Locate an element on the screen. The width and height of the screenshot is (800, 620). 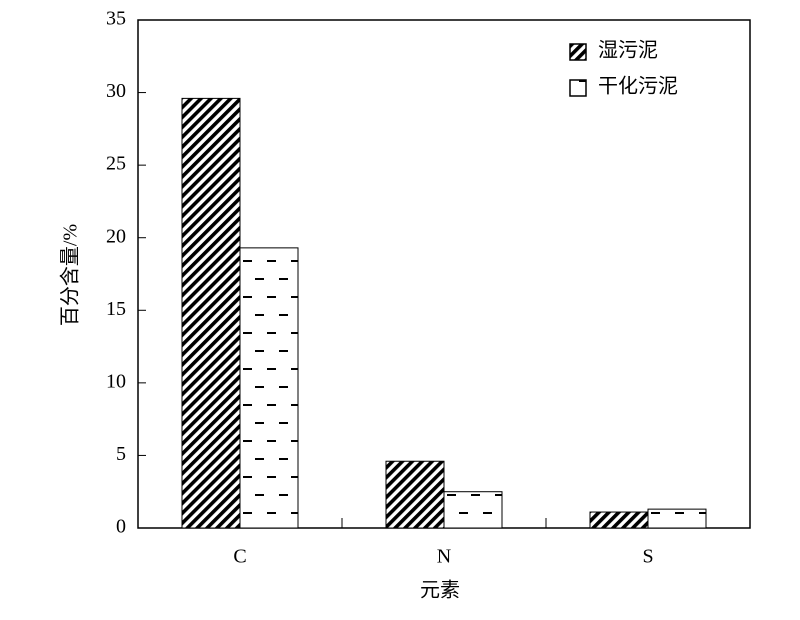
y-tick-label: 20 is located at coordinates (116, 236).